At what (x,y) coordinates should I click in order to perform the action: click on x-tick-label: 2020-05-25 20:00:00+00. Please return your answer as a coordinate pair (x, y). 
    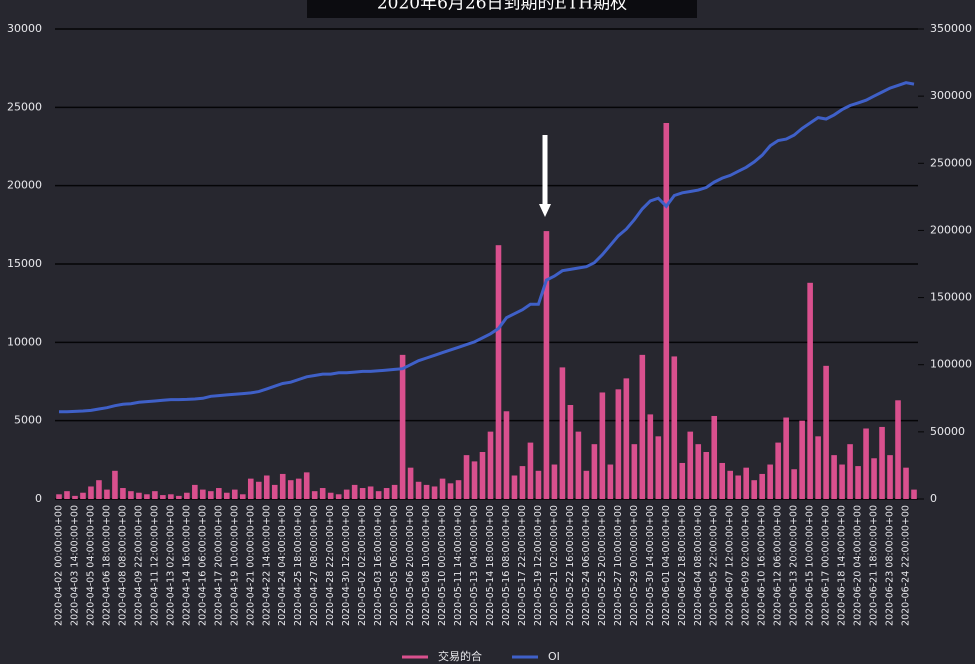
    Looking at the image, I should click on (602, 565).